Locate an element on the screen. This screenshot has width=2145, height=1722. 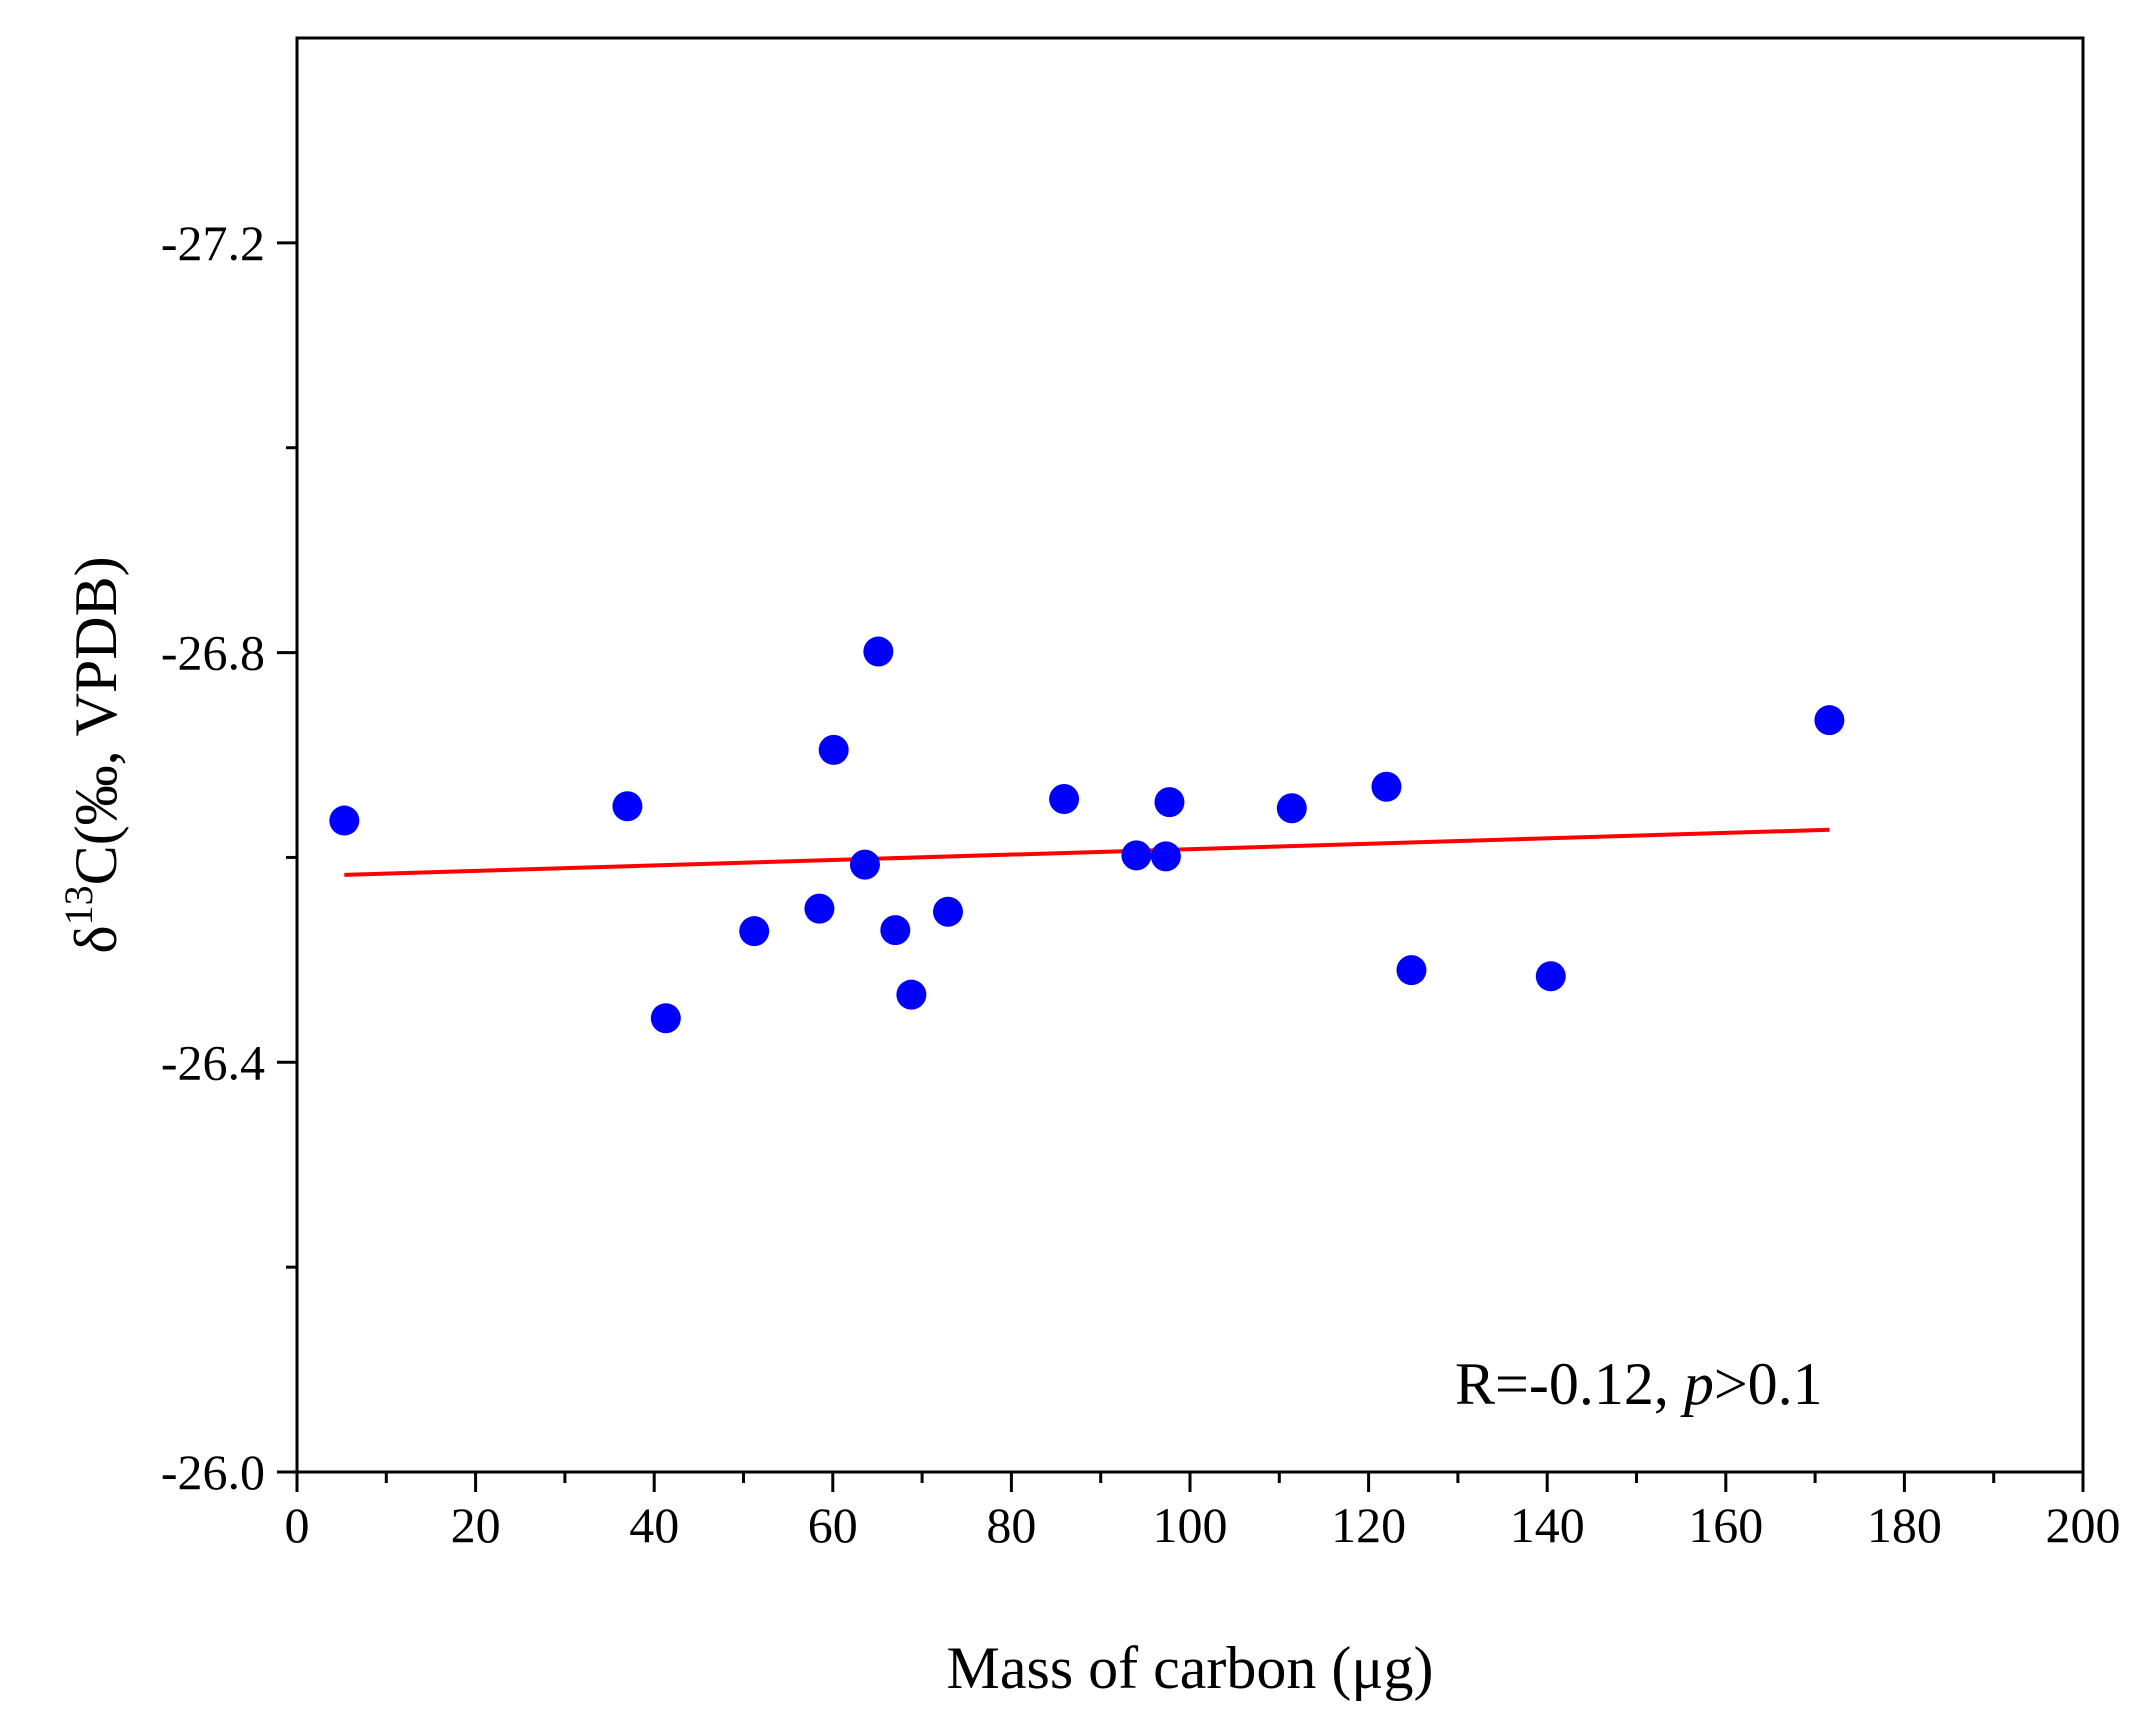
x-tick-label: 140 is located at coordinates (1547, 1525).